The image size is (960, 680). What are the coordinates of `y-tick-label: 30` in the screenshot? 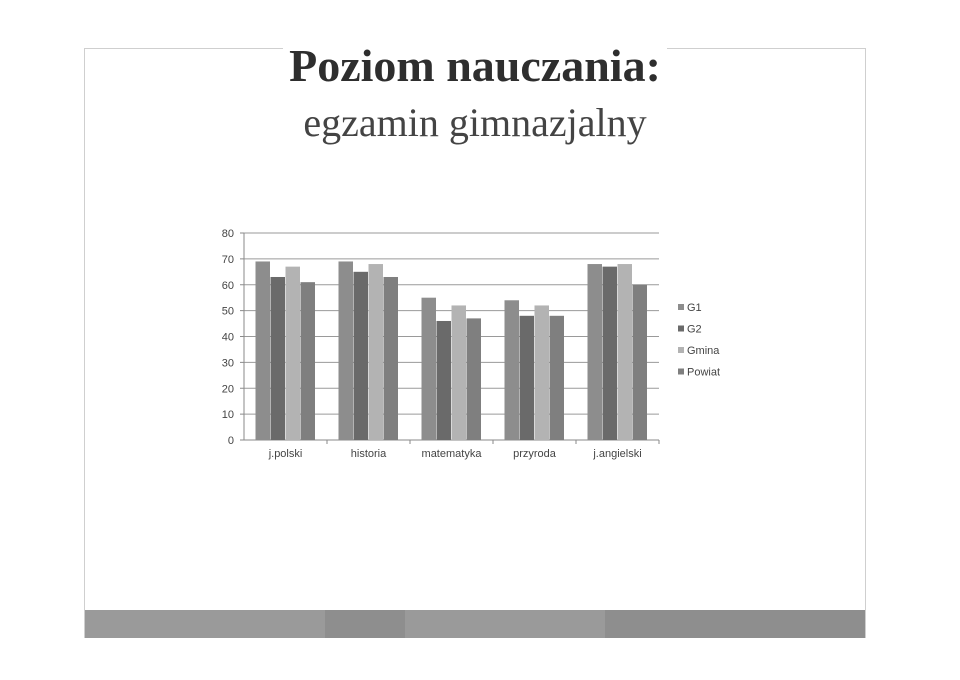 It's located at (228, 363).